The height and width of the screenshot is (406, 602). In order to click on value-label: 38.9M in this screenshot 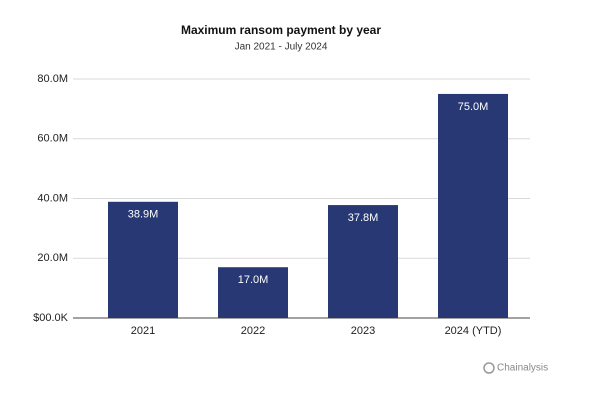, I will do `click(143, 215)`.